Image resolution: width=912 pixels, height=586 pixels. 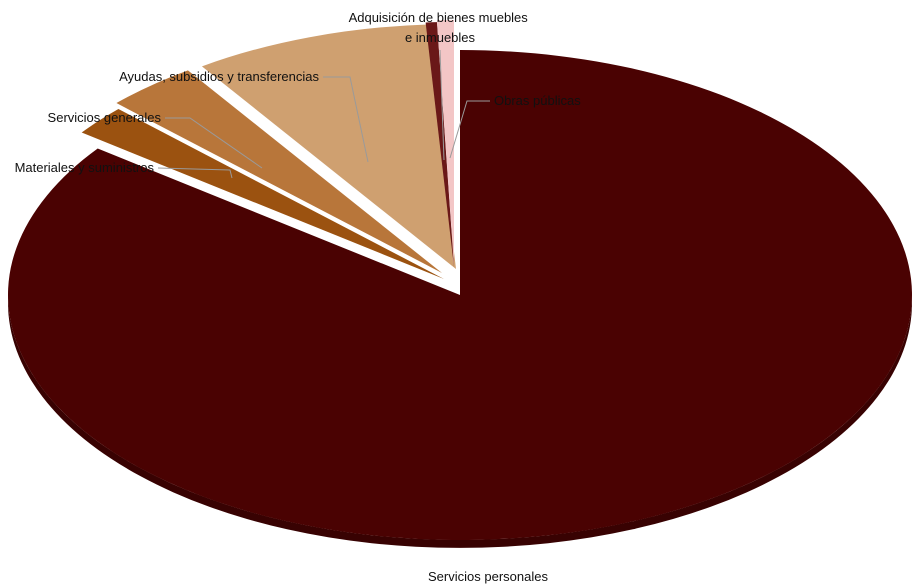 What do you see at coordinates (537, 100) in the screenshot?
I see `label-obras-publicas: Obras públicas` at bounding box center [537, 100].